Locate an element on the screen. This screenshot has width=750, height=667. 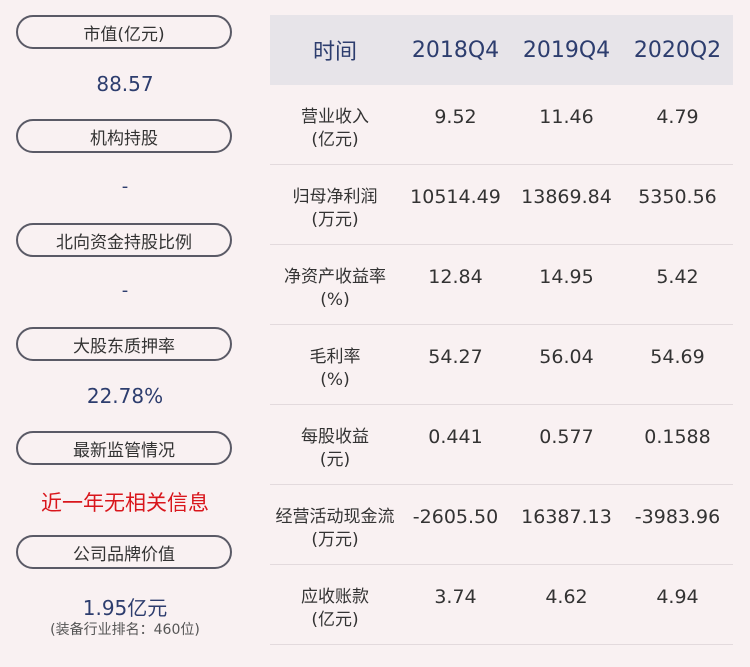
header-period: 2018Q4 is located at coordinates (455, 50).